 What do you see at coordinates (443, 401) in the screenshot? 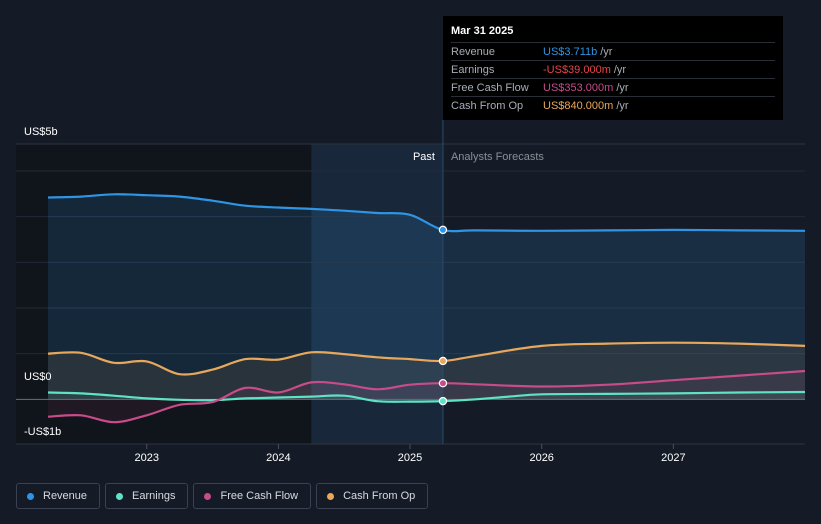
I see `earnings-marker` at bounding box center [443, 401].